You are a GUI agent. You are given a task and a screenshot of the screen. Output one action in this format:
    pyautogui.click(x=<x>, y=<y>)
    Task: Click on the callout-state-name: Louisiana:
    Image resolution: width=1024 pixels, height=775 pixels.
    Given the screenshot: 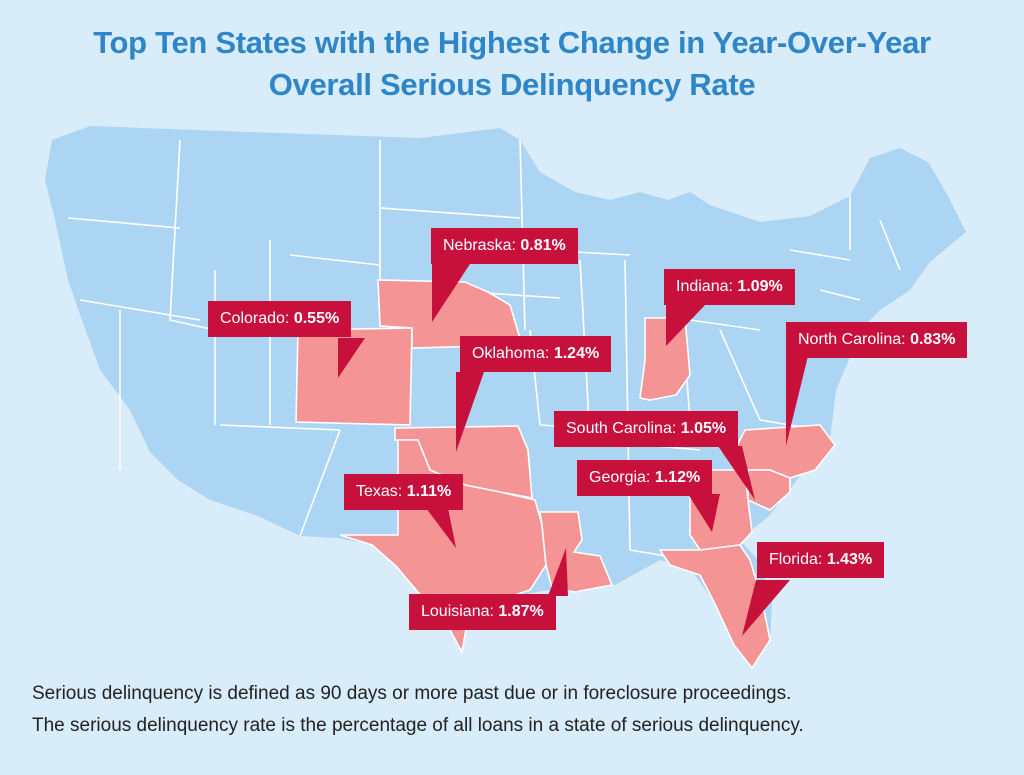 What is the action you would take?
    pyautogui.click(x=457, y=611)
    